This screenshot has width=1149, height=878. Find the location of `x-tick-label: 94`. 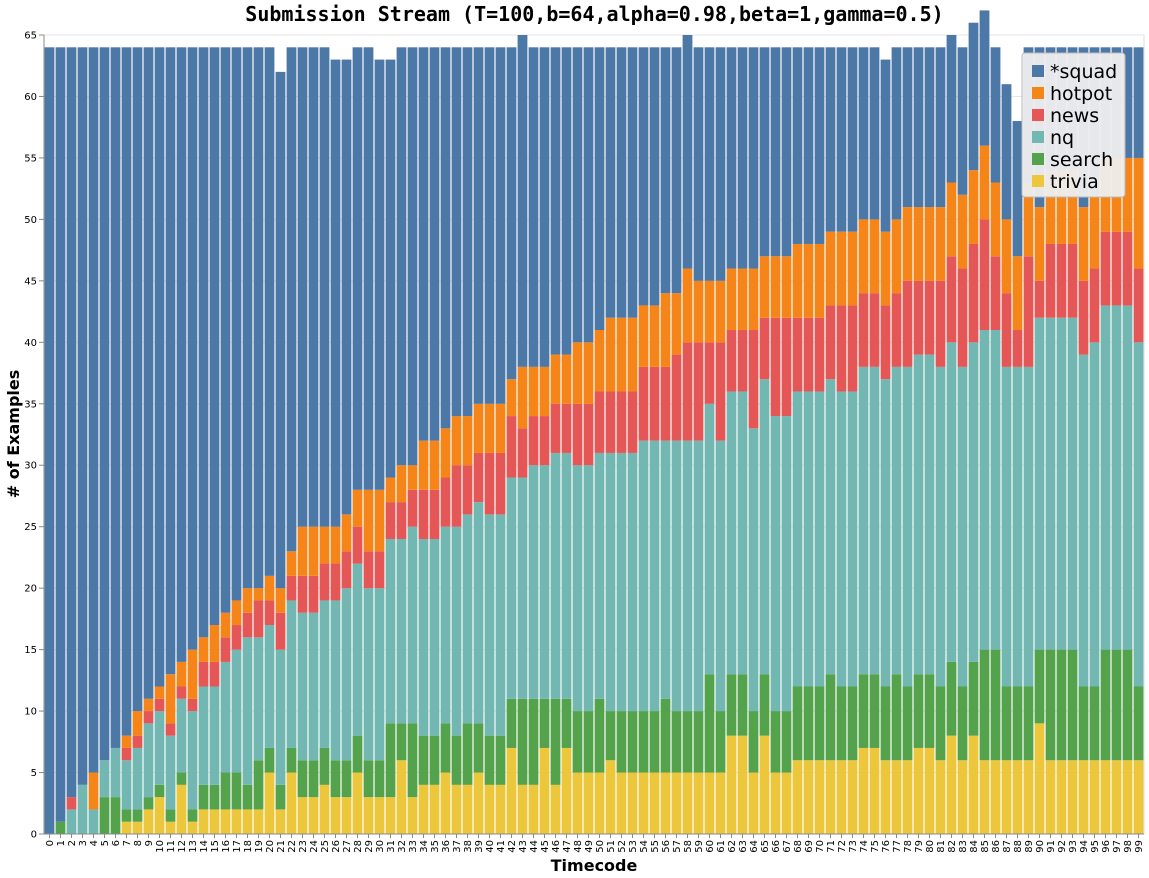

x-tick-label: 94 is located at coordinates (1084, 846).